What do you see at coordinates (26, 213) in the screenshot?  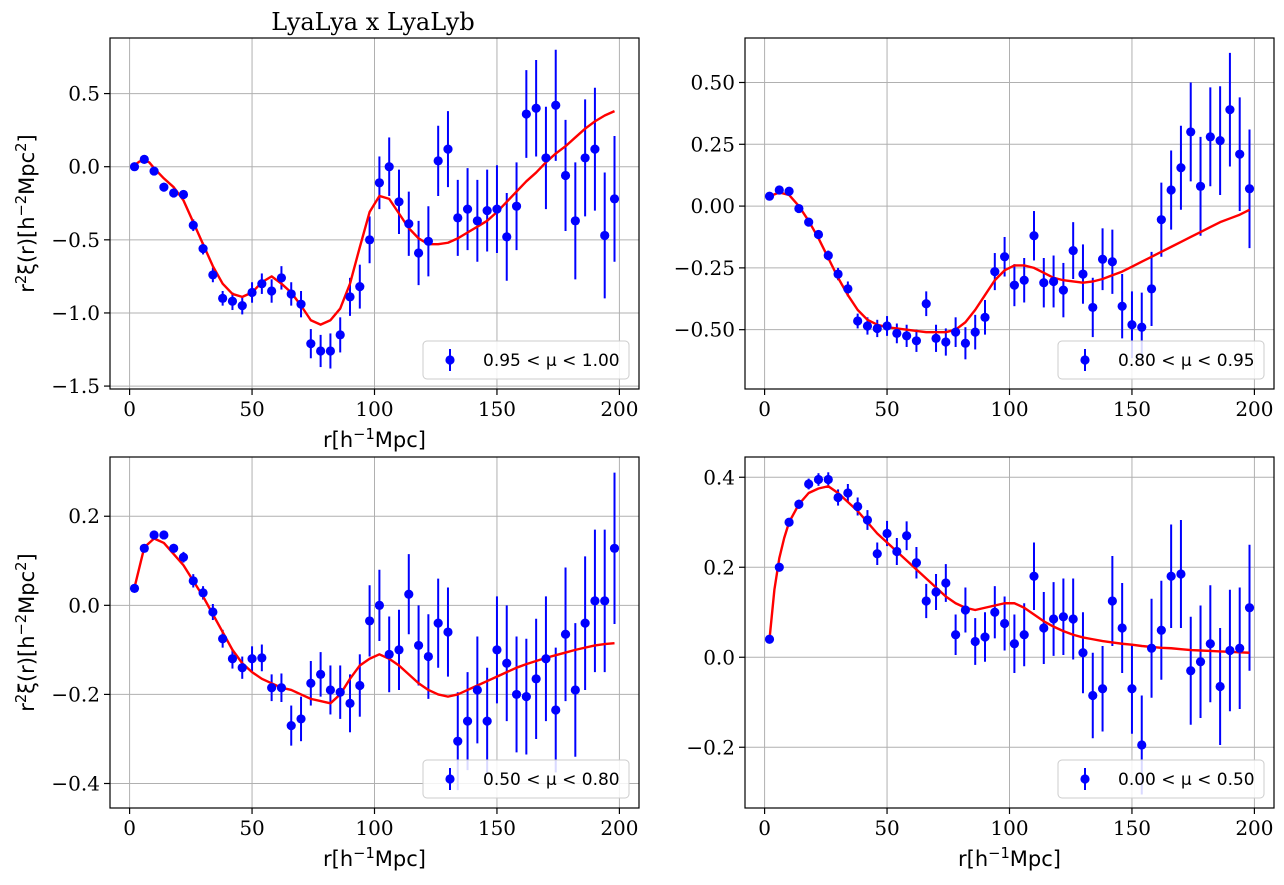 I see `y-axis-label: r2ξ(r)[h−2Mpc2]` at bounding box center [26, 213].